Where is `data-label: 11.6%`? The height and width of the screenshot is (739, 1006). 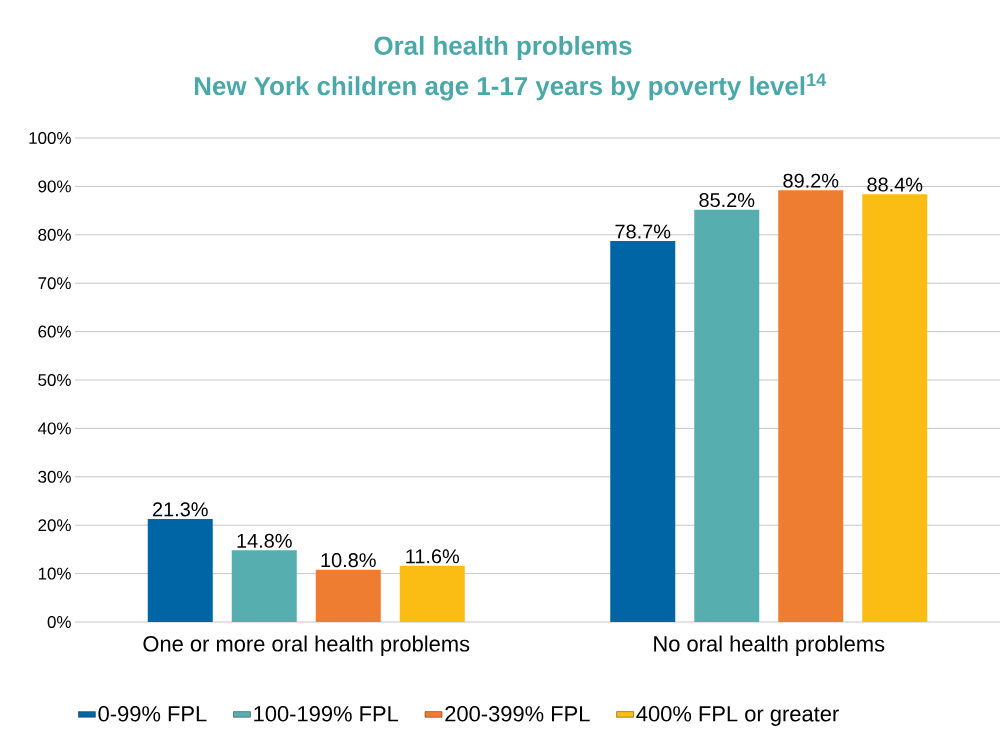
data-label: 11.6% is located at coordinates (433, 556).